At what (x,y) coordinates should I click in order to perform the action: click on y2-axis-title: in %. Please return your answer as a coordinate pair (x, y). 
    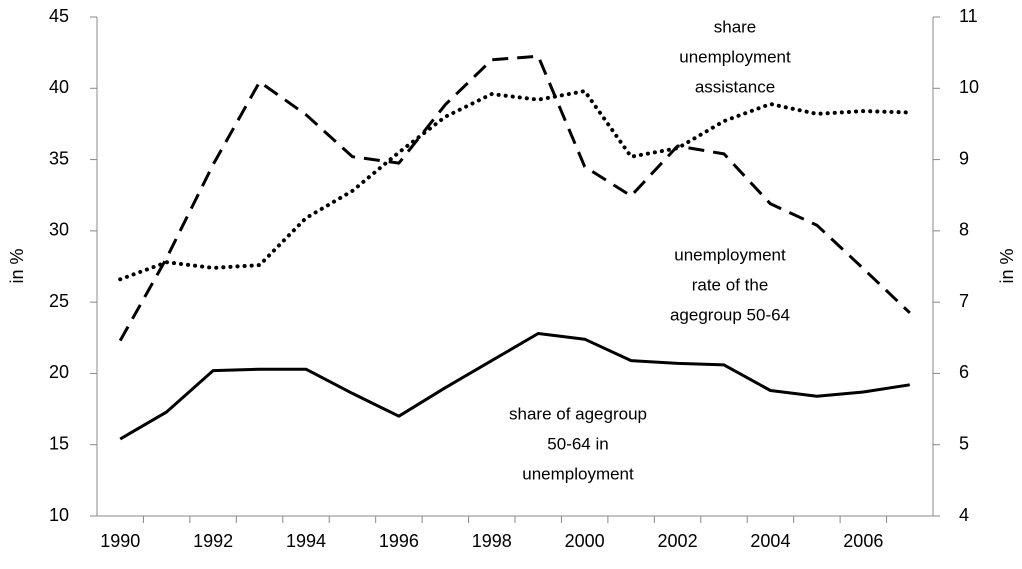
    Looking at the image, I should click on (1007, 265).